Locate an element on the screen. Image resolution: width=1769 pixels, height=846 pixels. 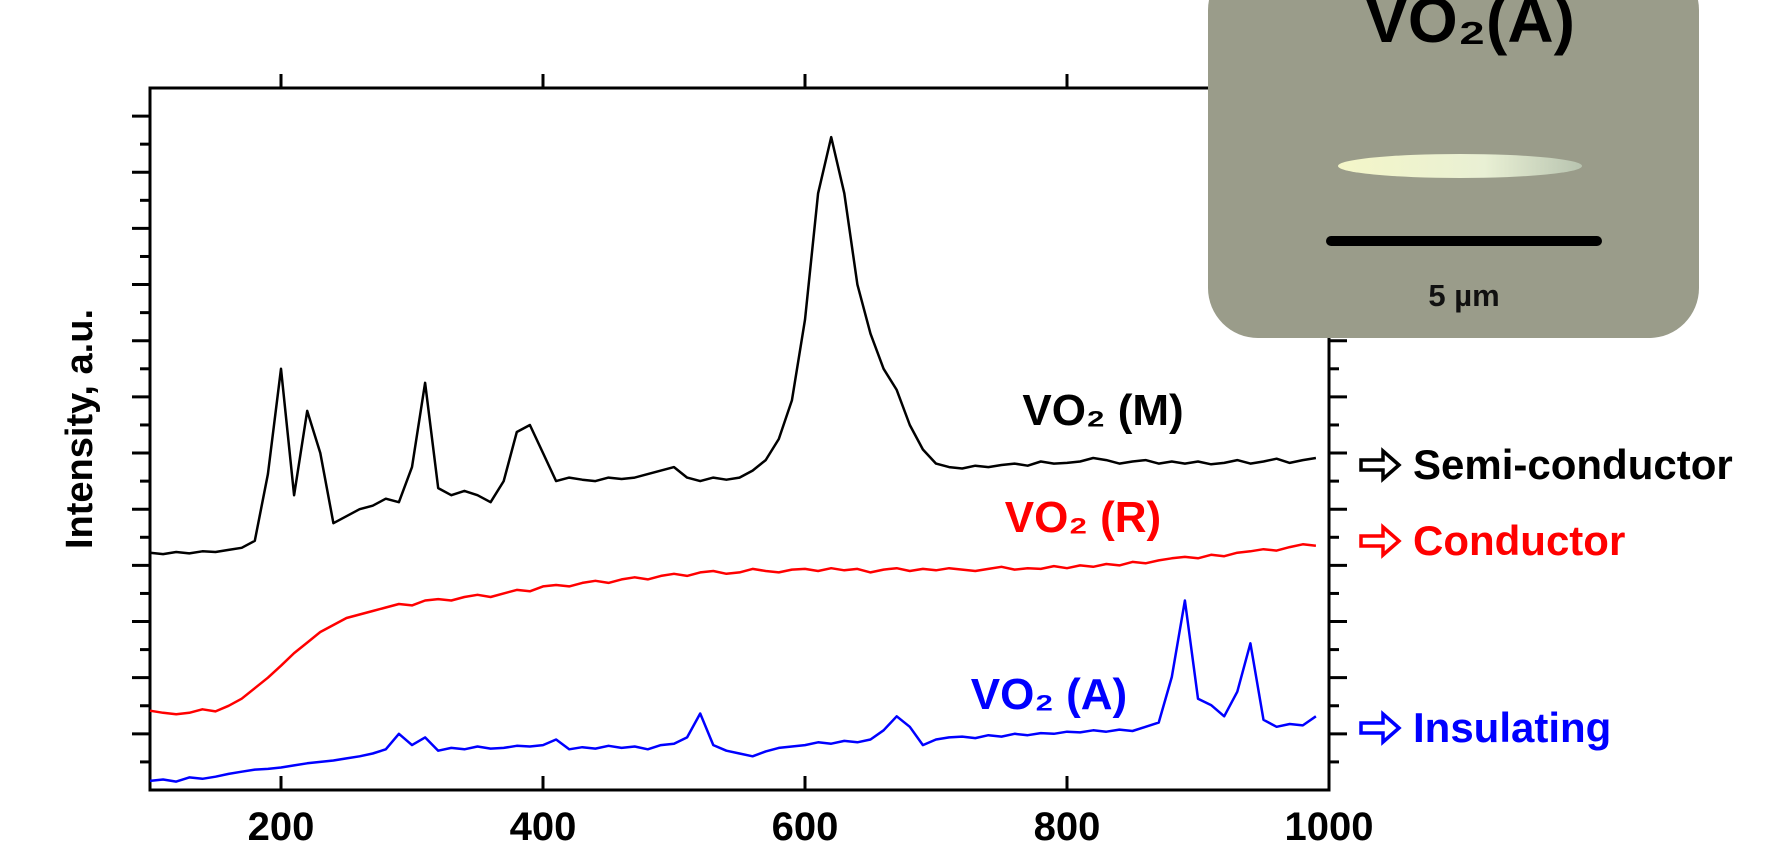
x-tick-label: 1000 is located at coordinates (1329, 825).